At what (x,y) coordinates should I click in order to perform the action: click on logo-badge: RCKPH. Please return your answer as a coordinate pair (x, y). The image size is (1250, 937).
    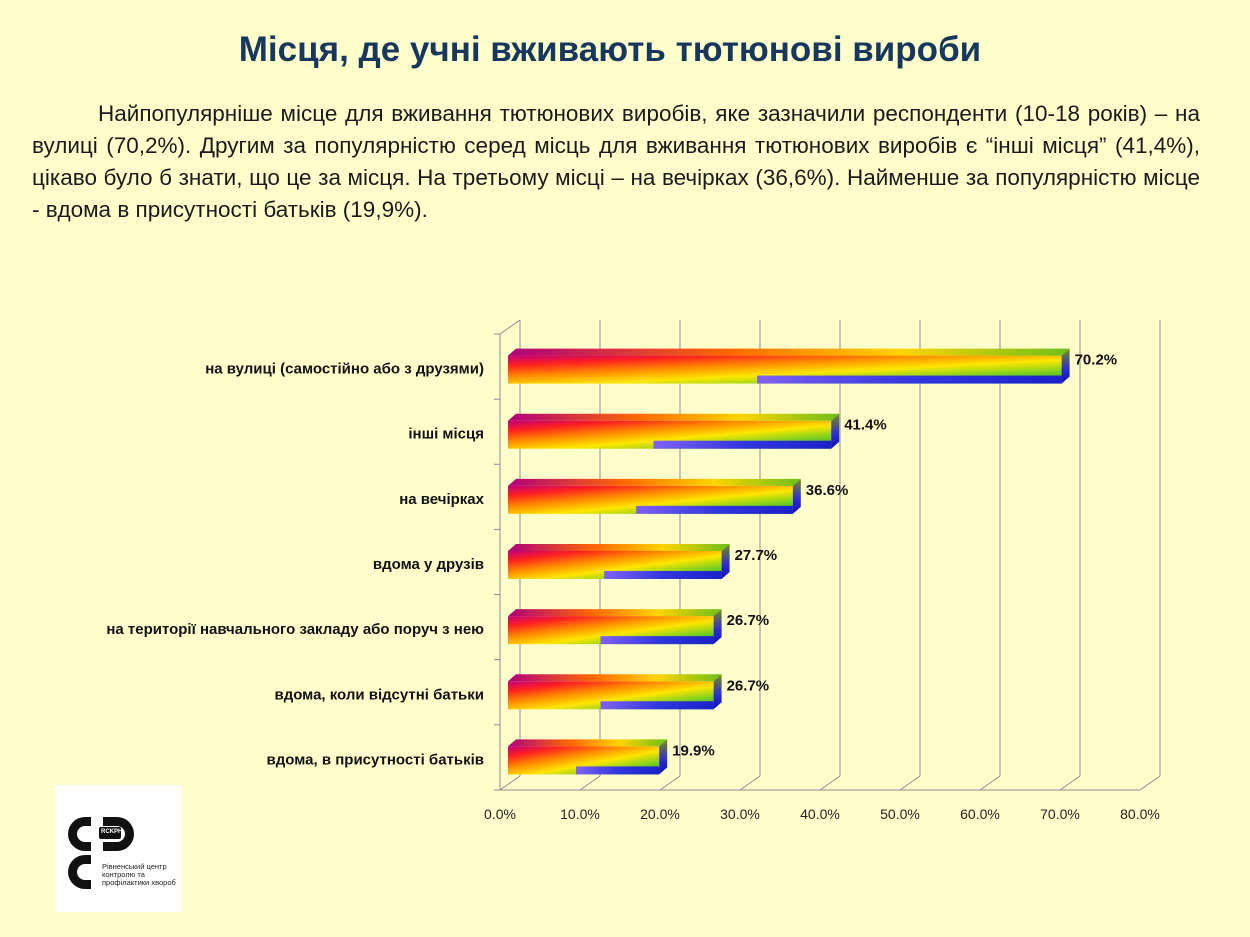
    Looking at the image, I should click on (112, 832).